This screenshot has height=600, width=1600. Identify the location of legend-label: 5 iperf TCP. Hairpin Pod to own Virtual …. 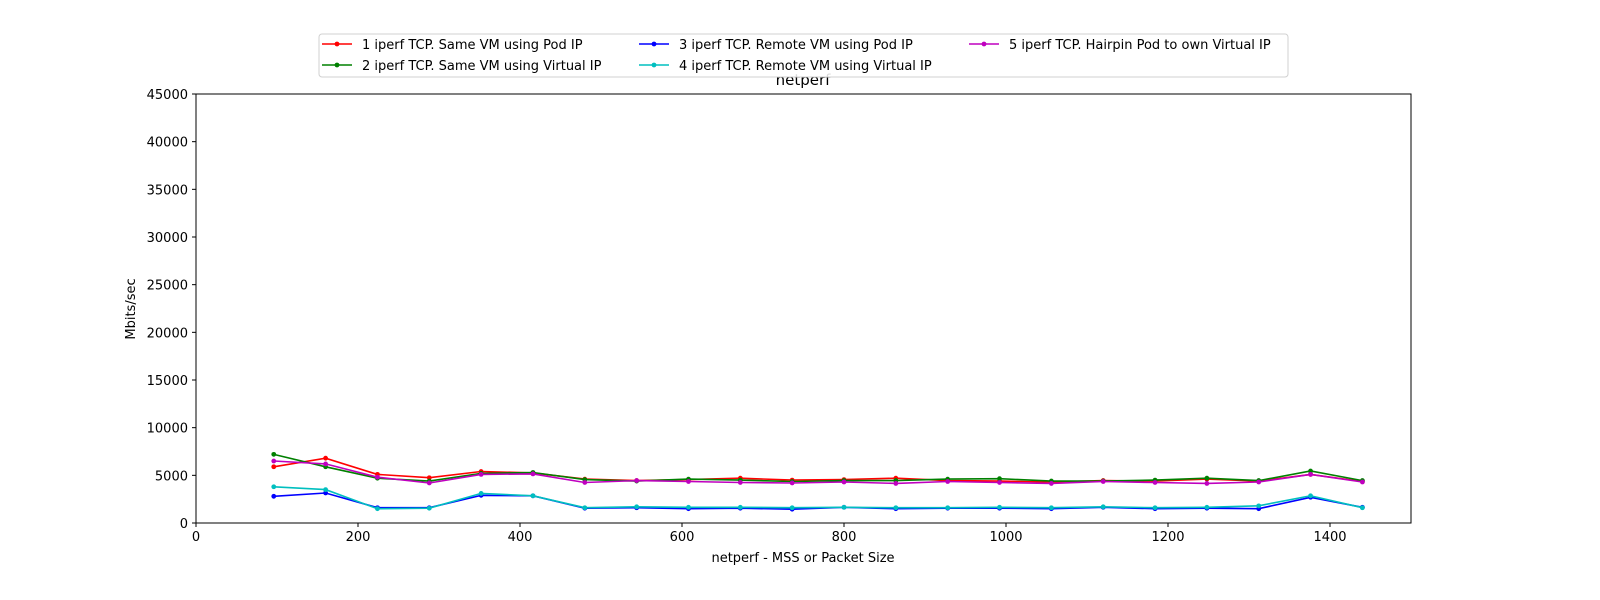
(1140, 45).